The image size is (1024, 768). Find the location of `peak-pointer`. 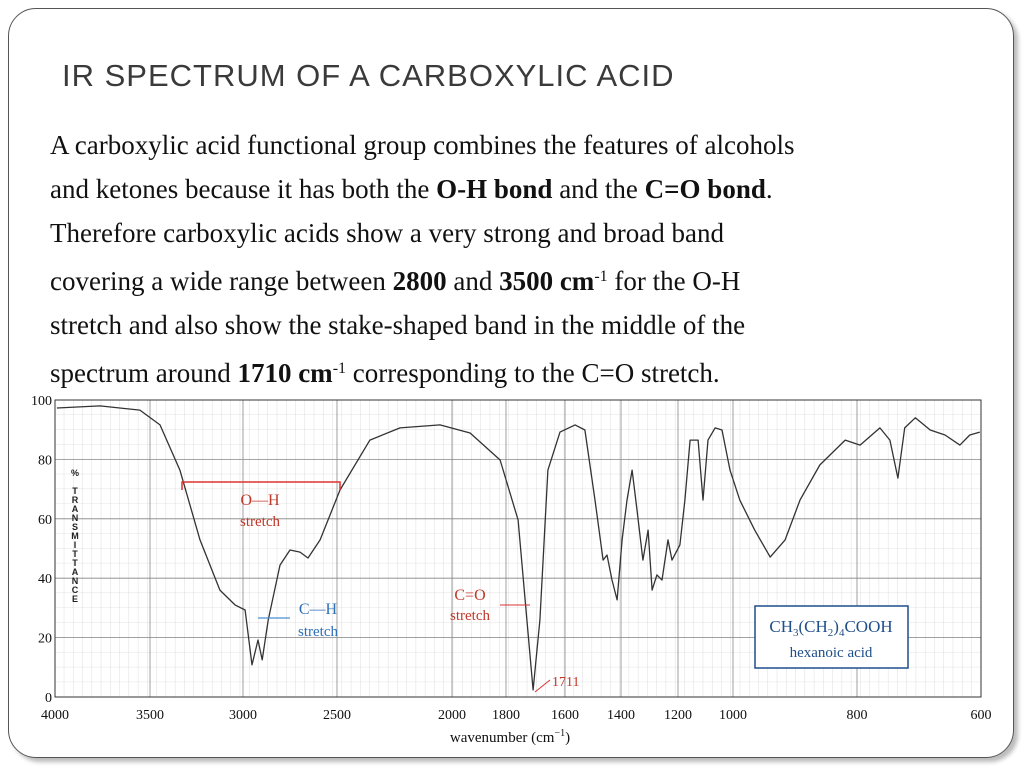

peak-pointer is located at coordinates (542, 686).